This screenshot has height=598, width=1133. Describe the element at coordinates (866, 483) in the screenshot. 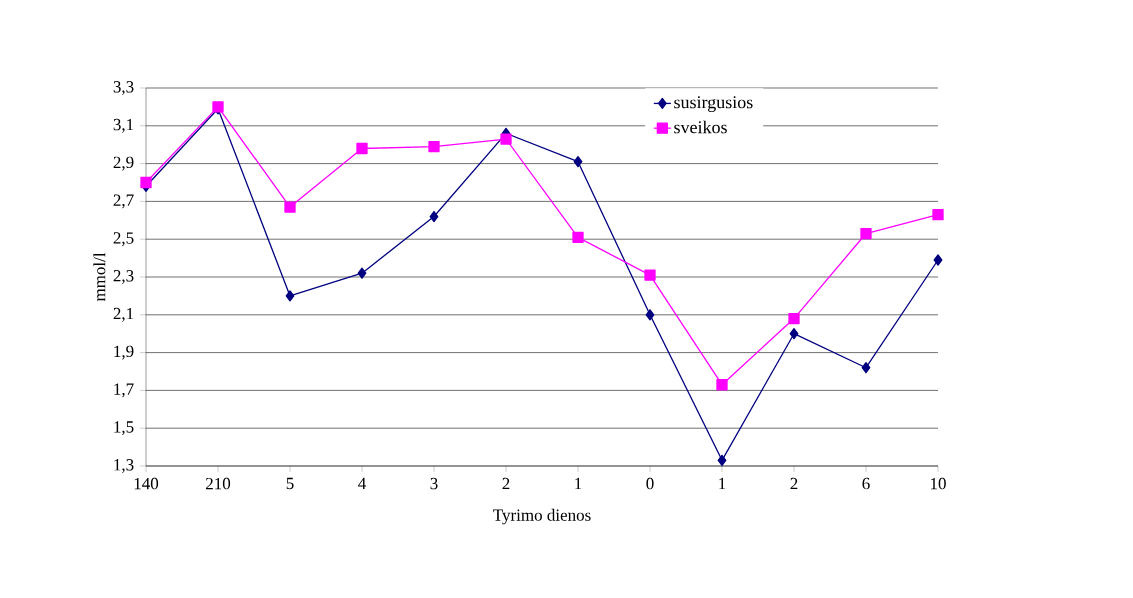

I see `x-tick-label: 6` at that location.